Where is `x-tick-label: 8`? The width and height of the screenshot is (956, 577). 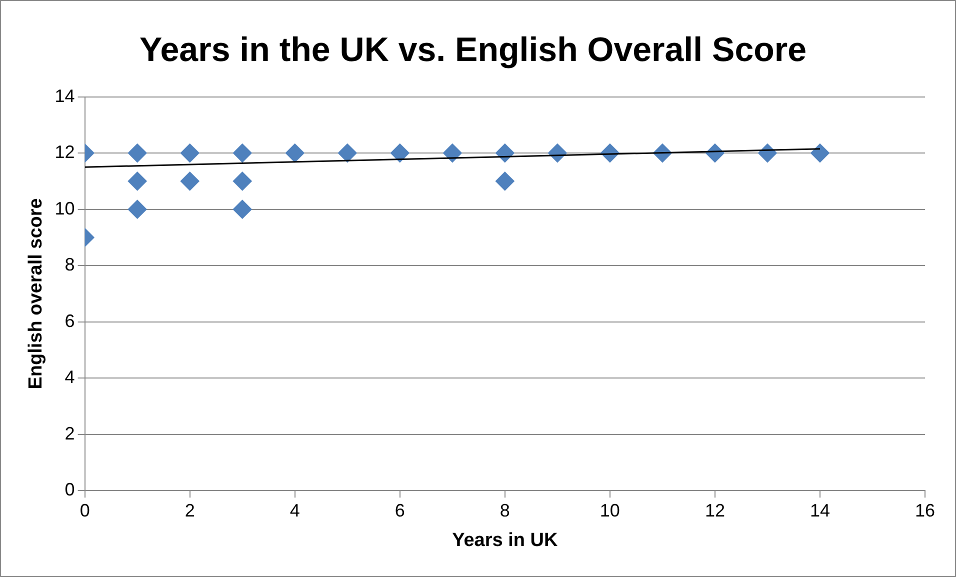 x-tick-label: 8 is located at coordinates (505, 510).